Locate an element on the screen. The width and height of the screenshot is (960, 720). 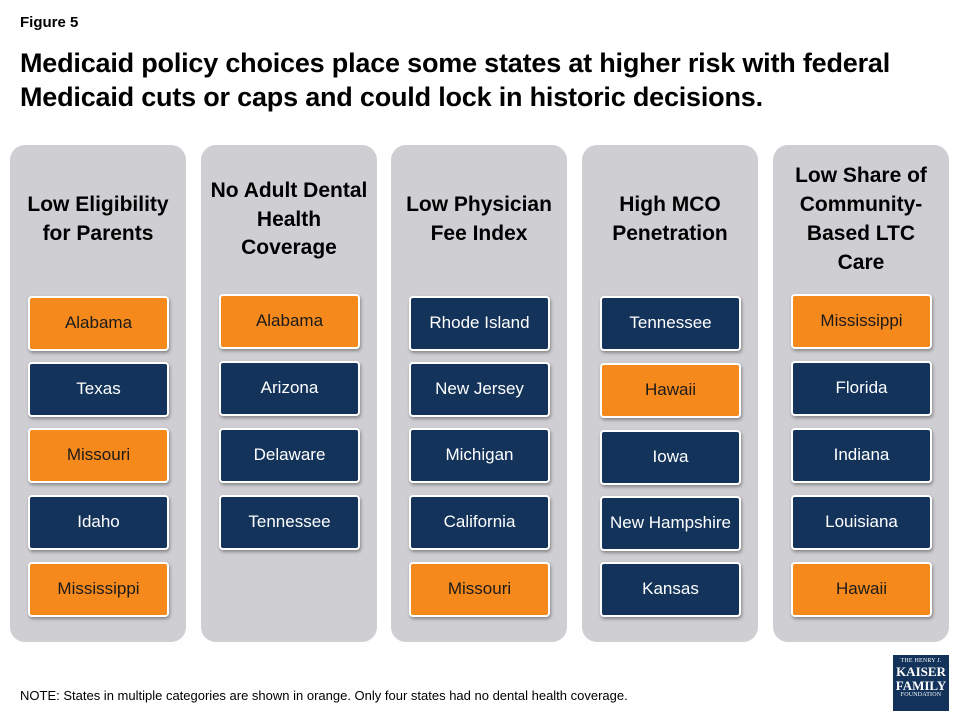
state-tile: Rhode Island is located at coordinates (479, 323).